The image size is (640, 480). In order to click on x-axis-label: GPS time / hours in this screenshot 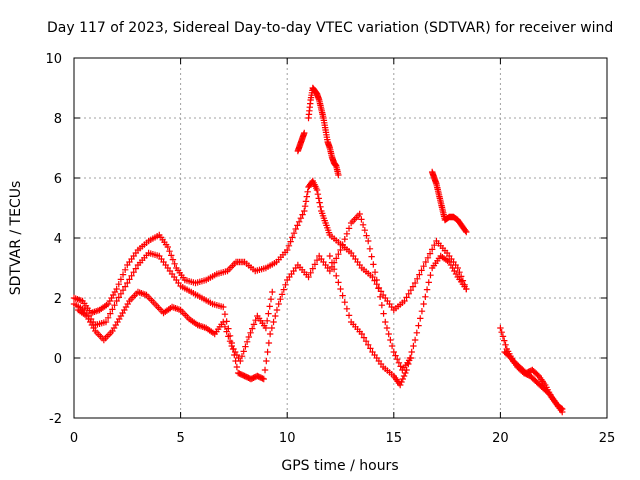, I will do `click(339, 466)`.